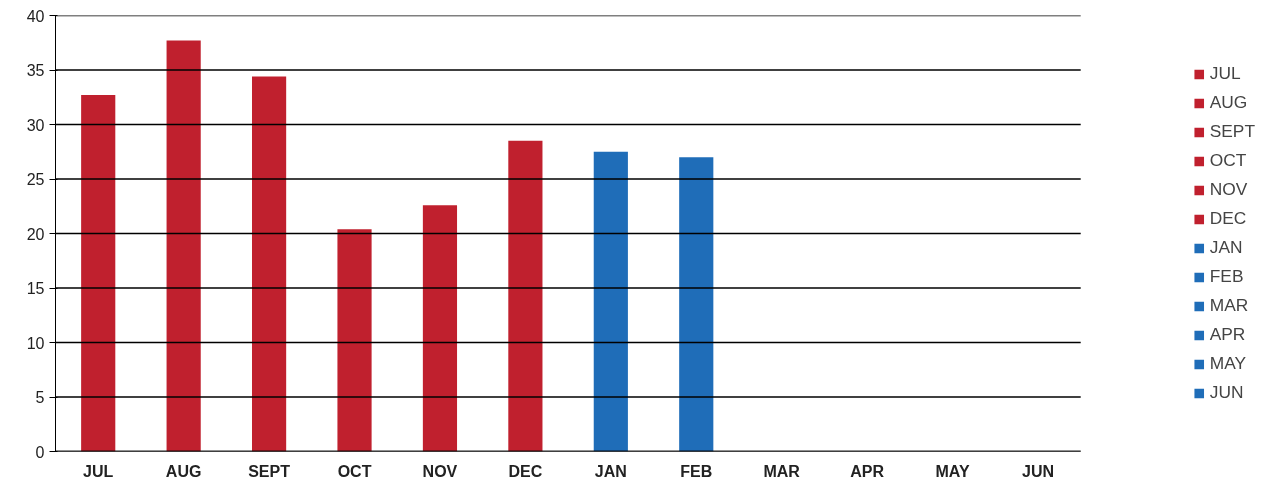 The width and height of the screenshot is (1285, 487). Describe the element at coordinates (40, 452) in the screenshot. I see `y-tick-label: 0` at that location.